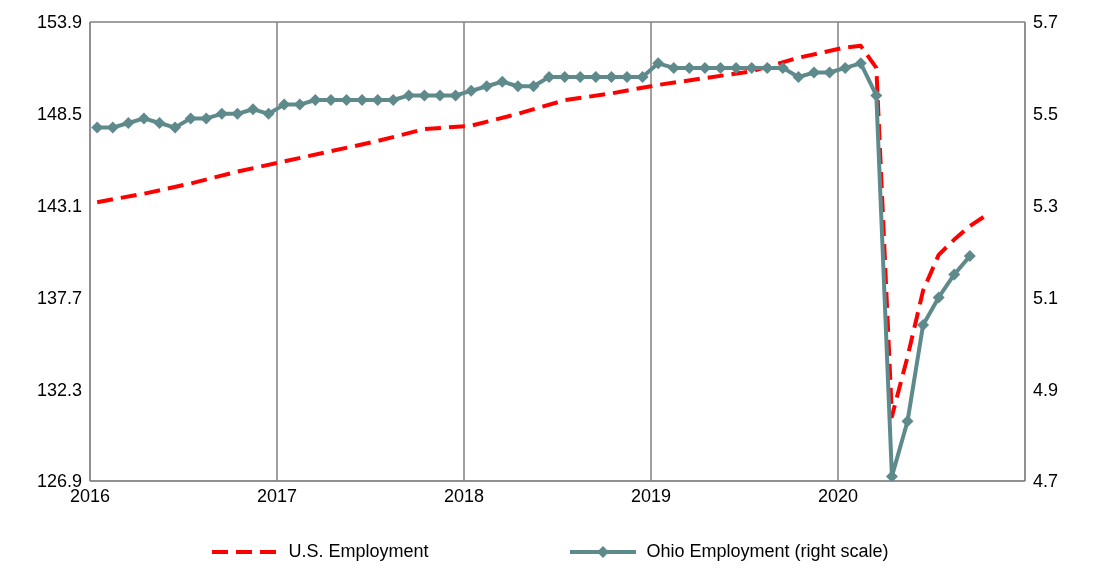  What do you see at coordinates (358, 551) in the screenshot?
I see `legend-label: U.S. Employment` at bounding box center [358, 551].